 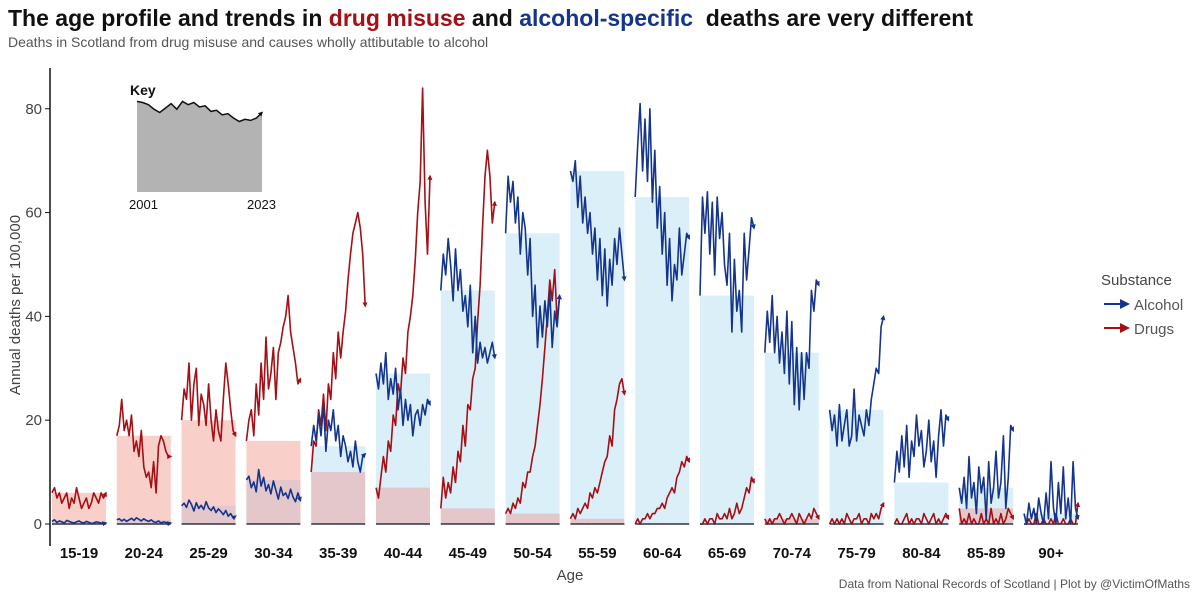 What do you see at coordinates (921, 553) in the screenshot?
I see `x-tick-label: 80-84` at bounding box center [921, 553].